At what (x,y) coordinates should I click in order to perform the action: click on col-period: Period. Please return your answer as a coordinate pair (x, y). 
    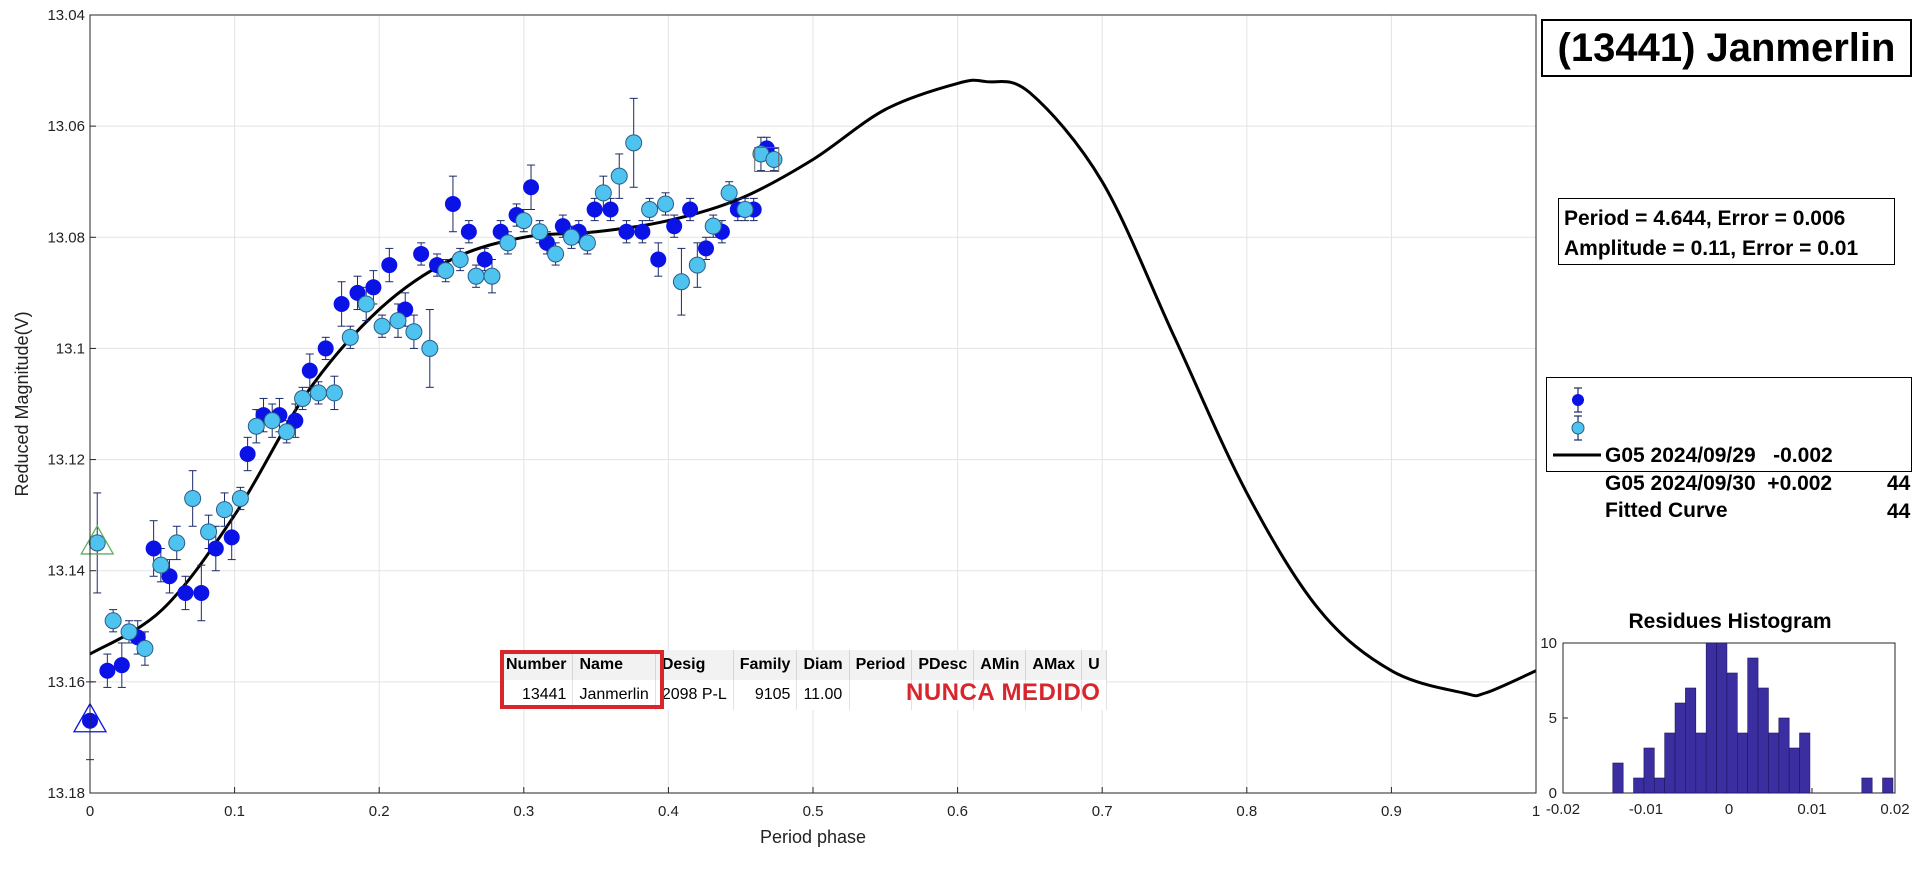
    Looking at the image, I should click on (881, 665).